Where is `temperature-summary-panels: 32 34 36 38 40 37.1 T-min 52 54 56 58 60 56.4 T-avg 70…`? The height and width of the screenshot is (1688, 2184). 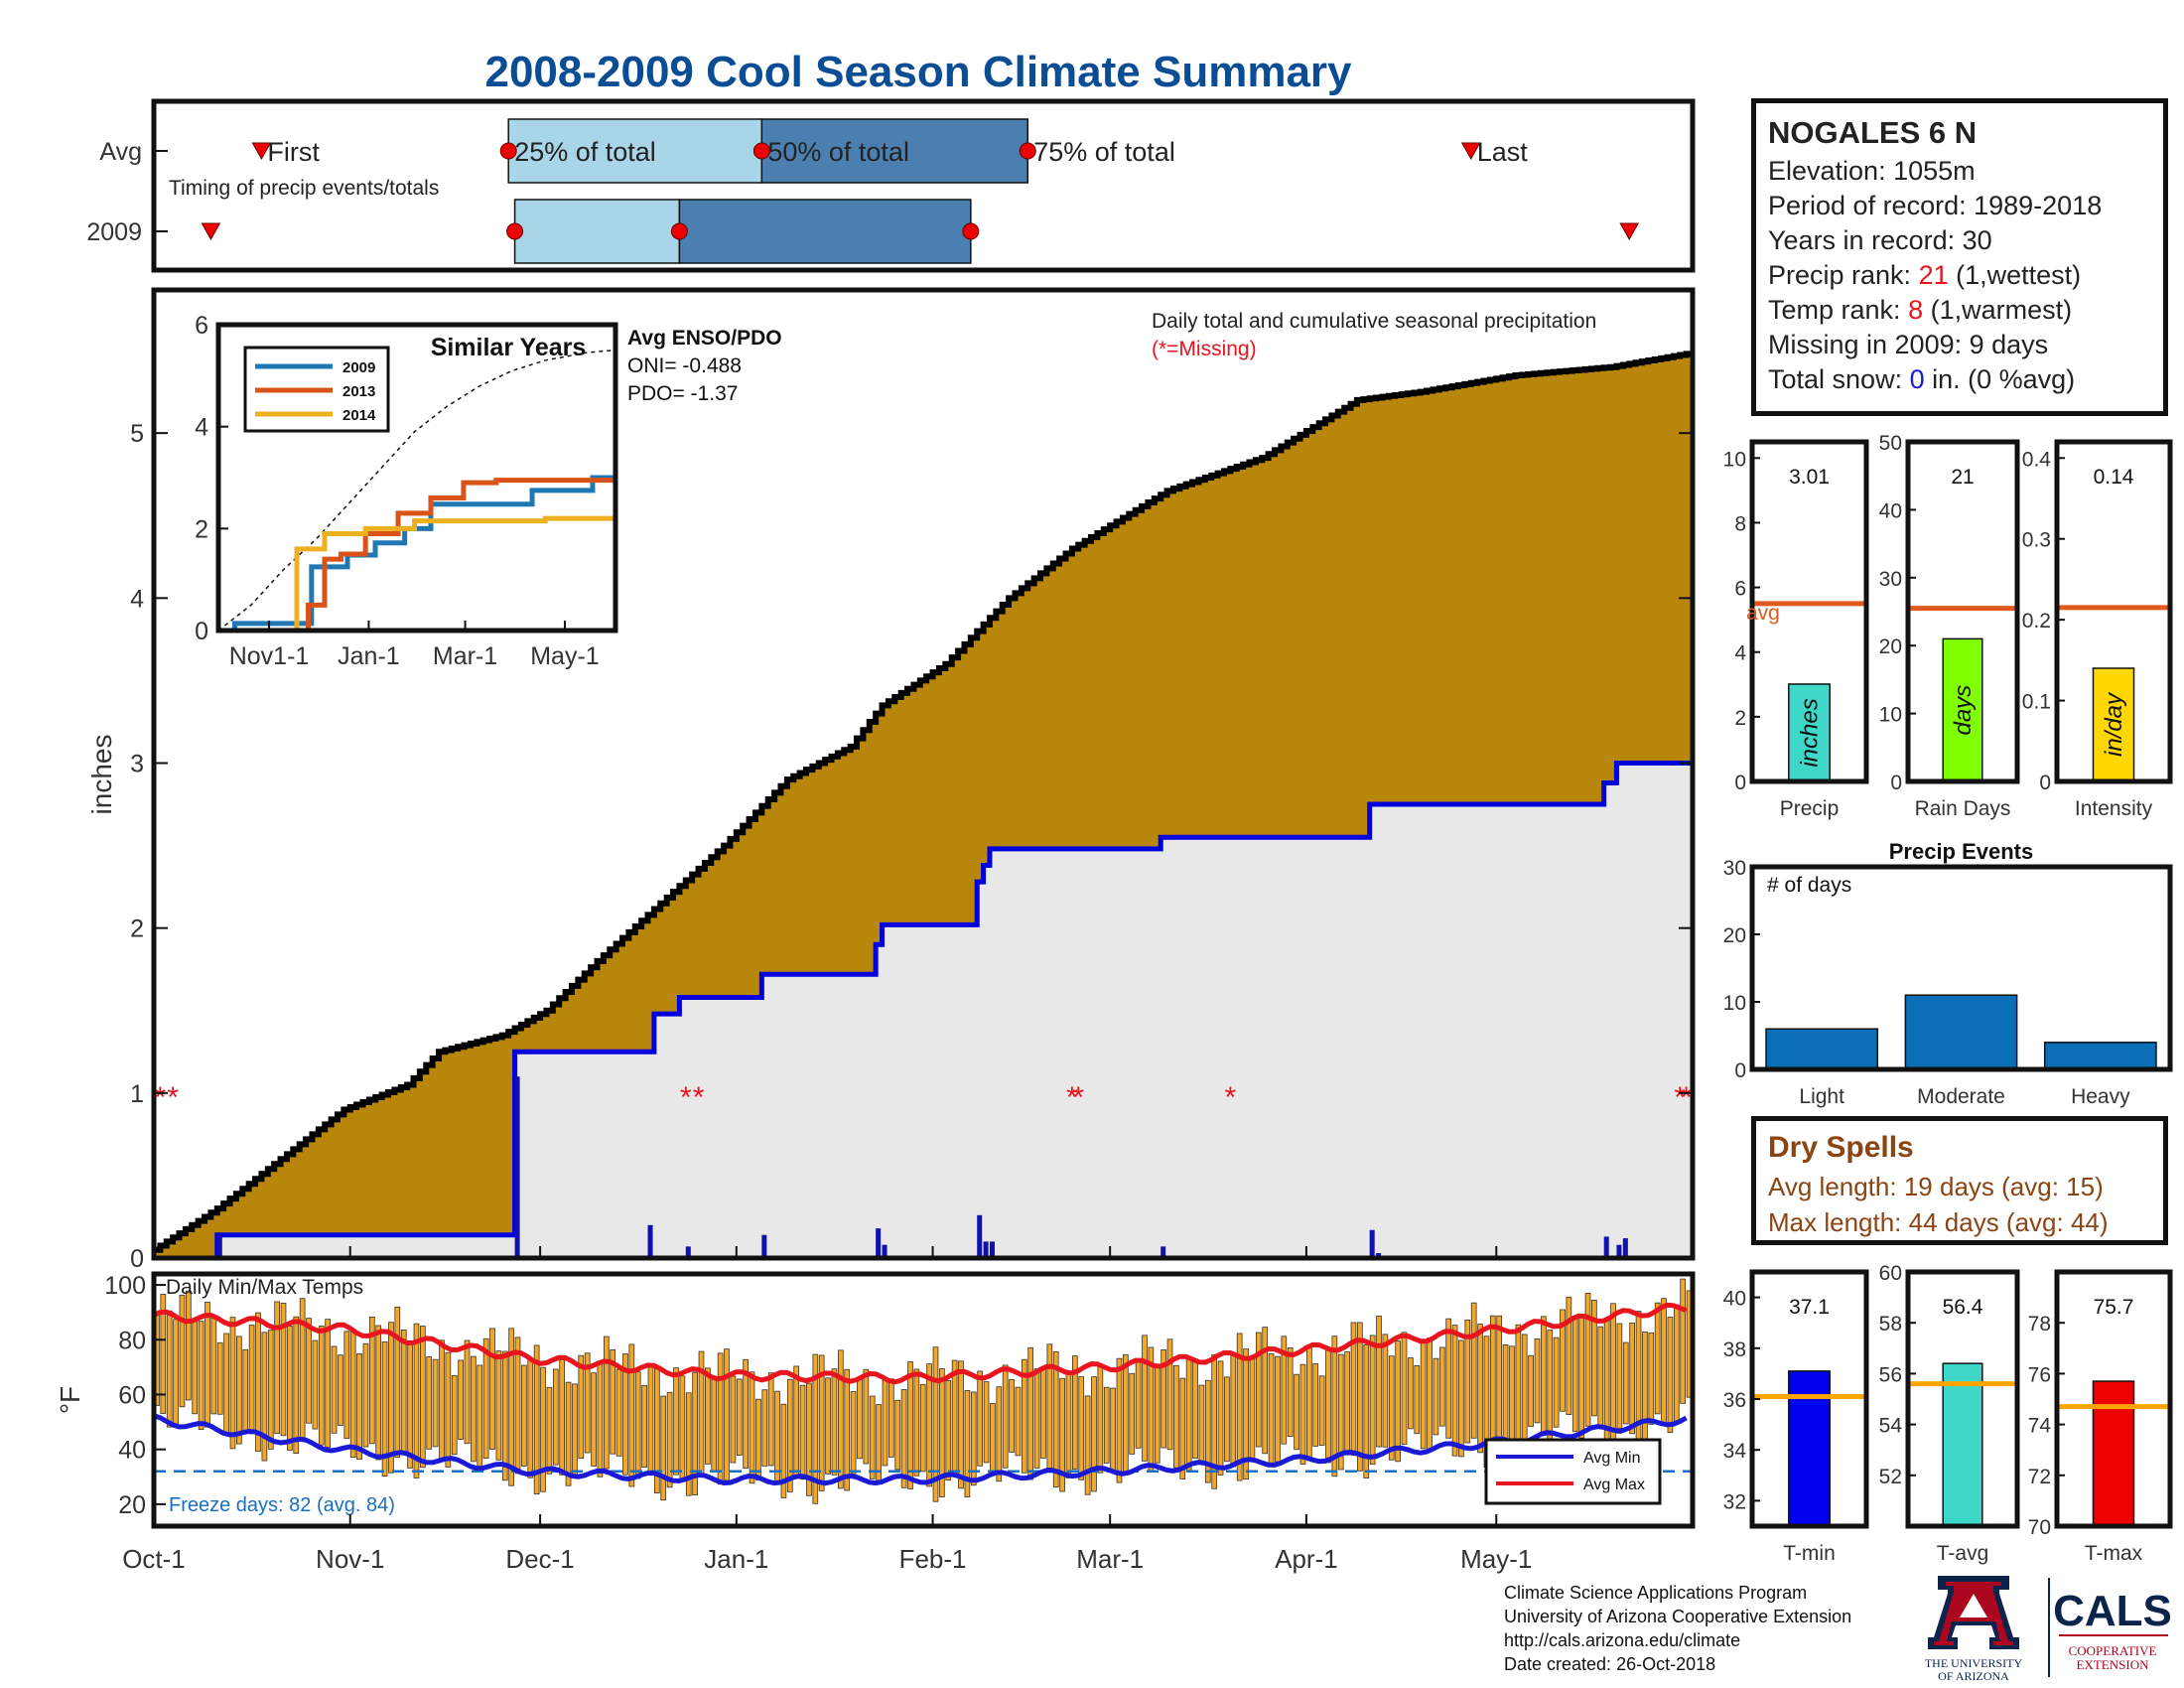
temperature-summary-panels: 32 34 36 38 40 37.1 T-min 52 54 56 58 60 56.4 T-avg 70… is located at coordinates (1948, 1413).